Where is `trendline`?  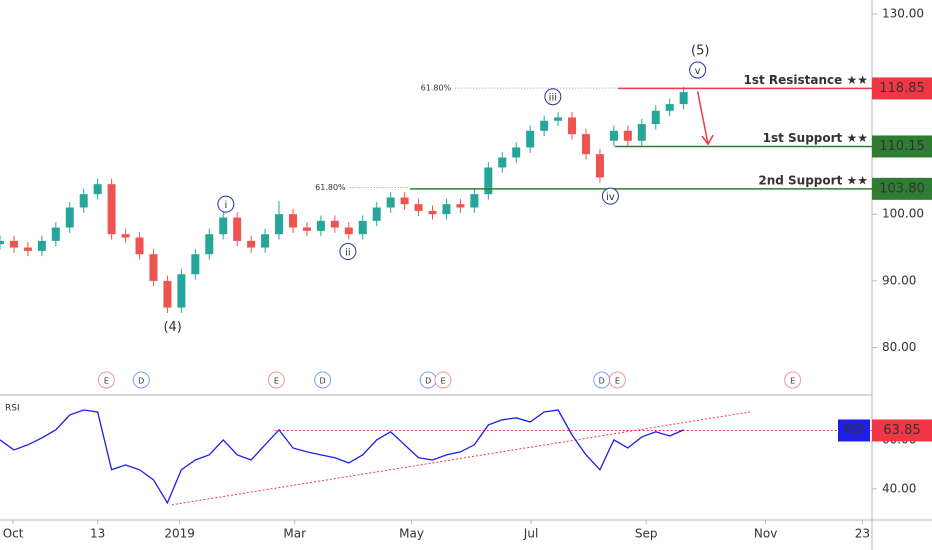
trendline is located at coordinates (460, 458).